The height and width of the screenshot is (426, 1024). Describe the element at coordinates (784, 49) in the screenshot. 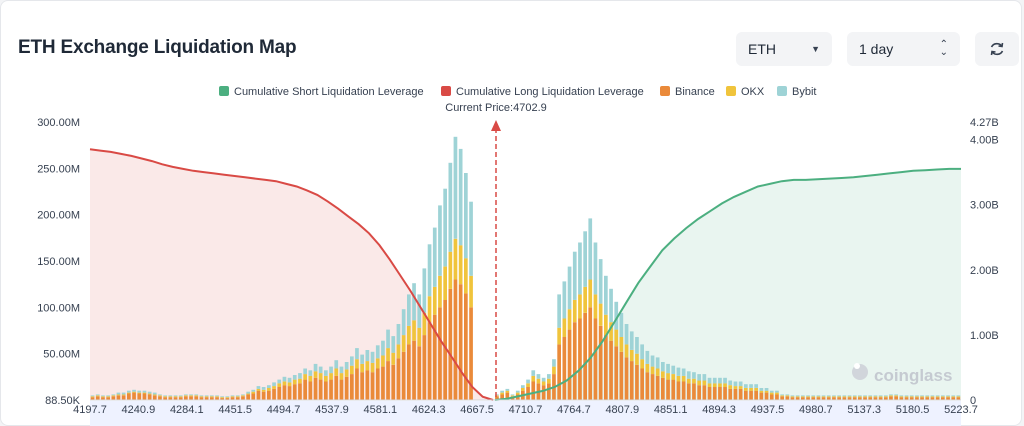

I see `asset-select: ETH ▼` at that location.